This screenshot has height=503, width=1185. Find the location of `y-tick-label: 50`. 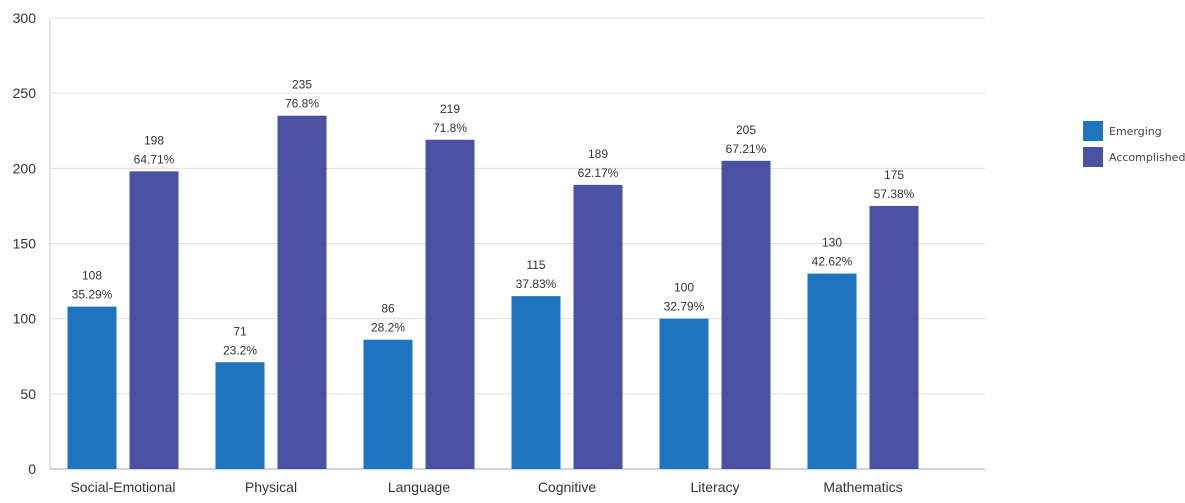

y-tick-label: 50 is located at coordinates (28, 394).